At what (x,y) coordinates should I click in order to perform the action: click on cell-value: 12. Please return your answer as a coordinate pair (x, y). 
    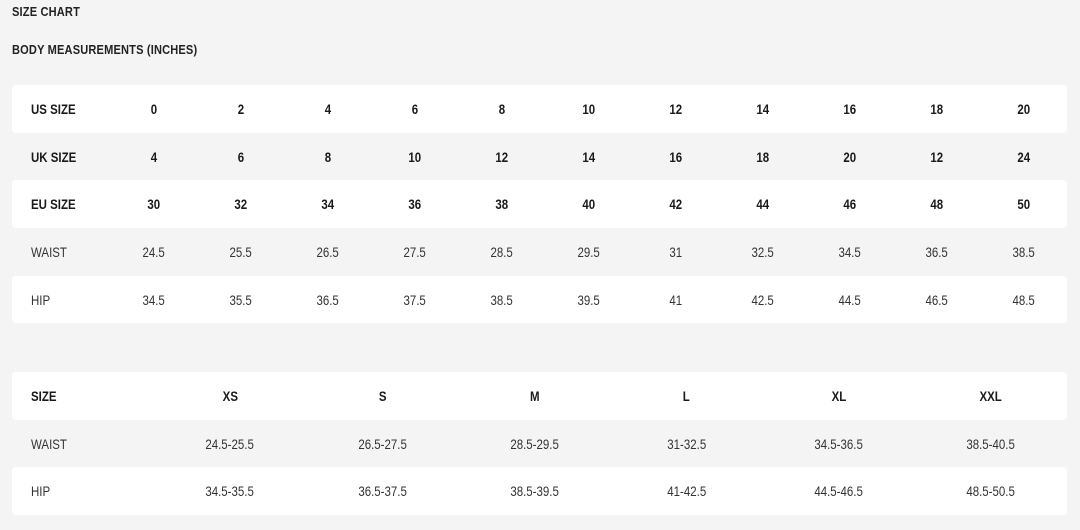
    Looking at the image, I should click on (675, 108).